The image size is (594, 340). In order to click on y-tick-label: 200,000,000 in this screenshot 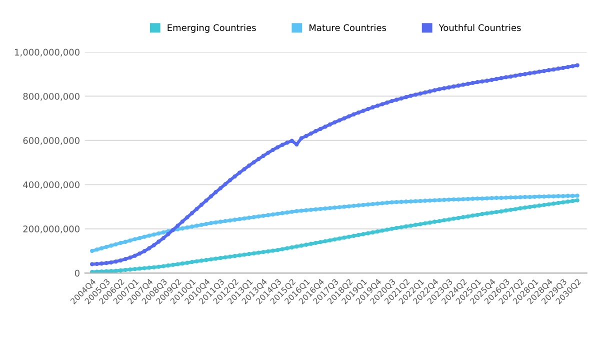, I will do `click(51, 230)`.